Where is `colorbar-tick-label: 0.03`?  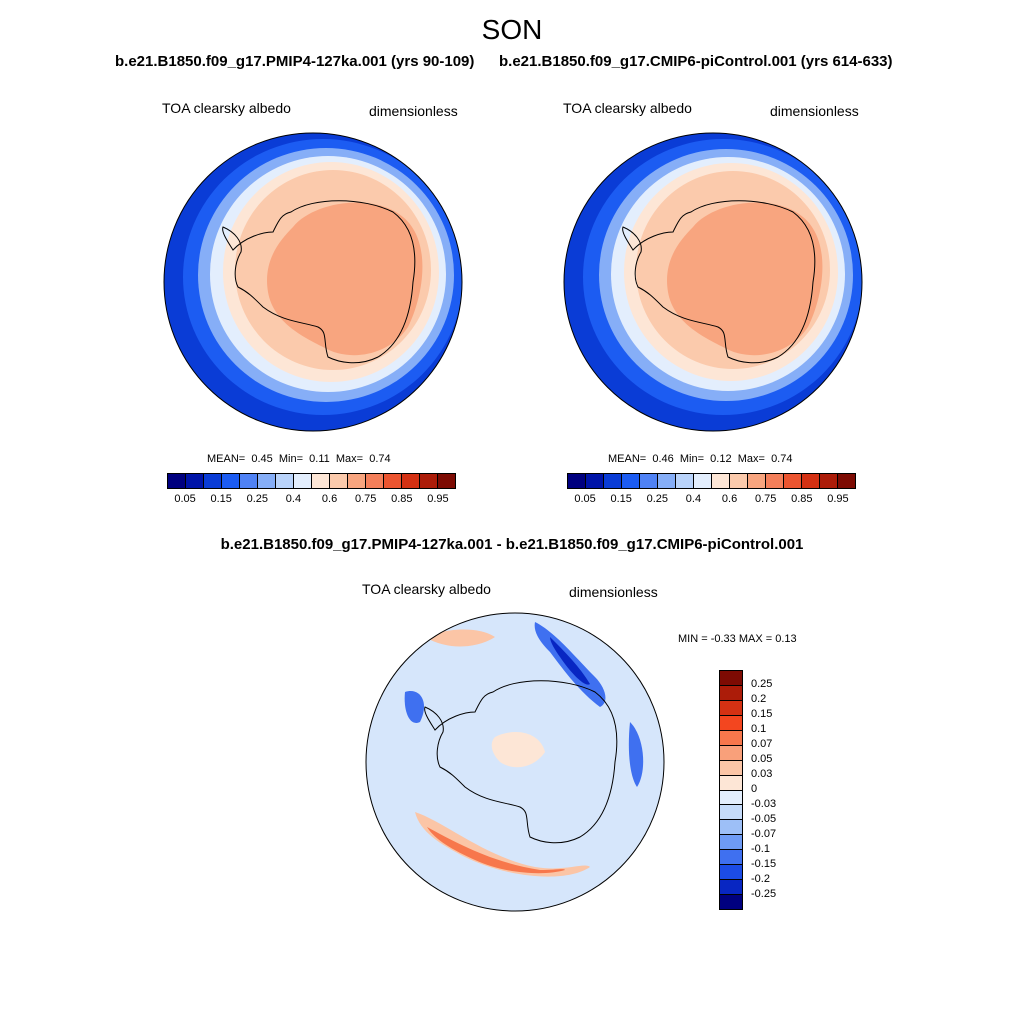
colorbar-tick-label: 0.03 is located at coordinates (762, 774).